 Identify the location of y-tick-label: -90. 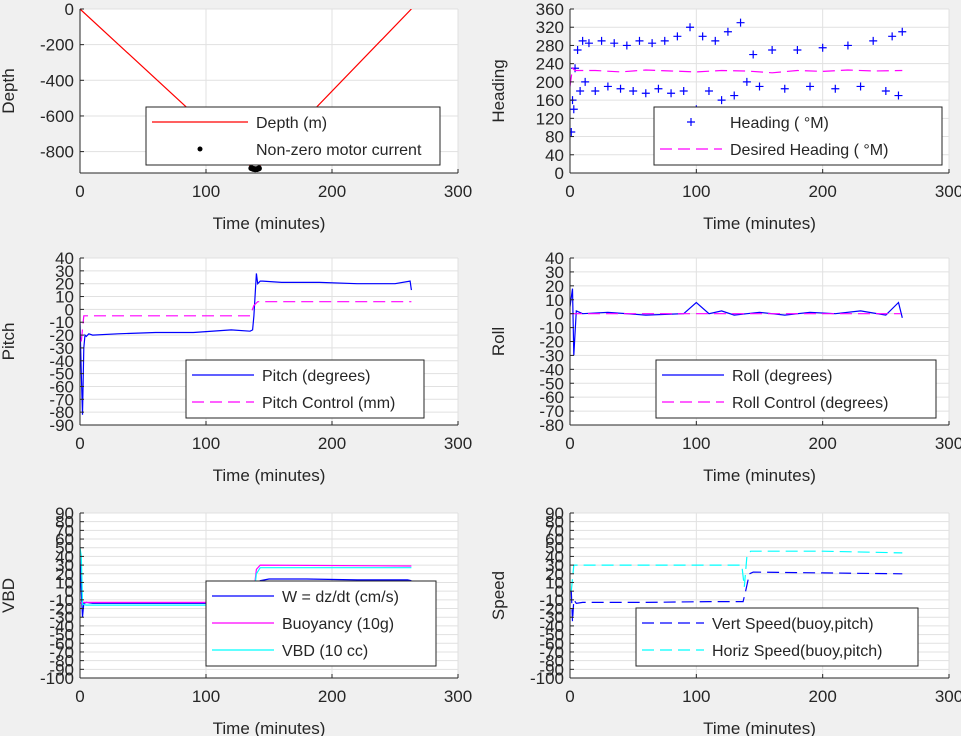
(61, 669).